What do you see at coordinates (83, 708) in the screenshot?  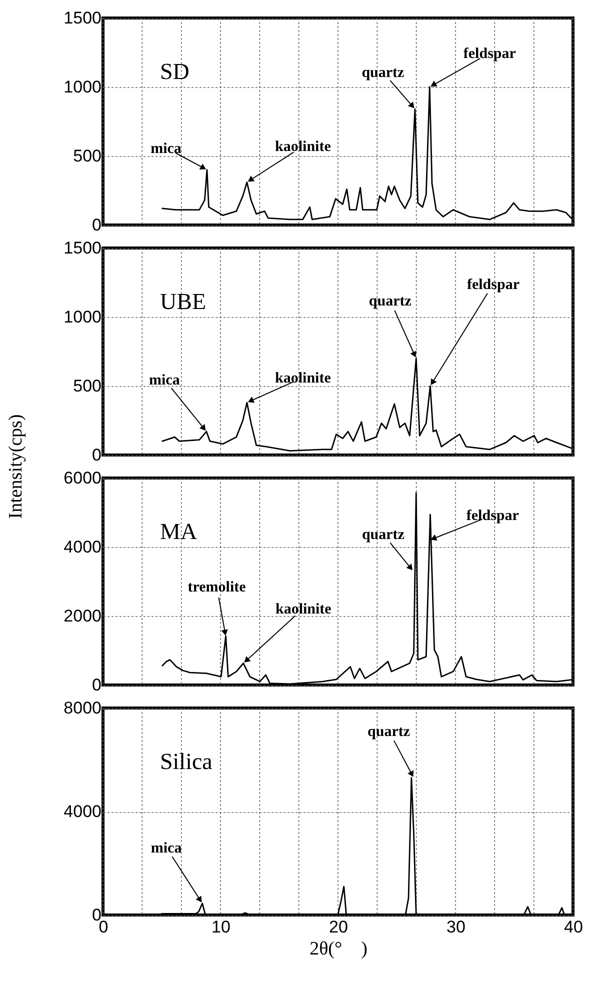 I see `y-tick-label: 8000` at bounding box center [83, 708].